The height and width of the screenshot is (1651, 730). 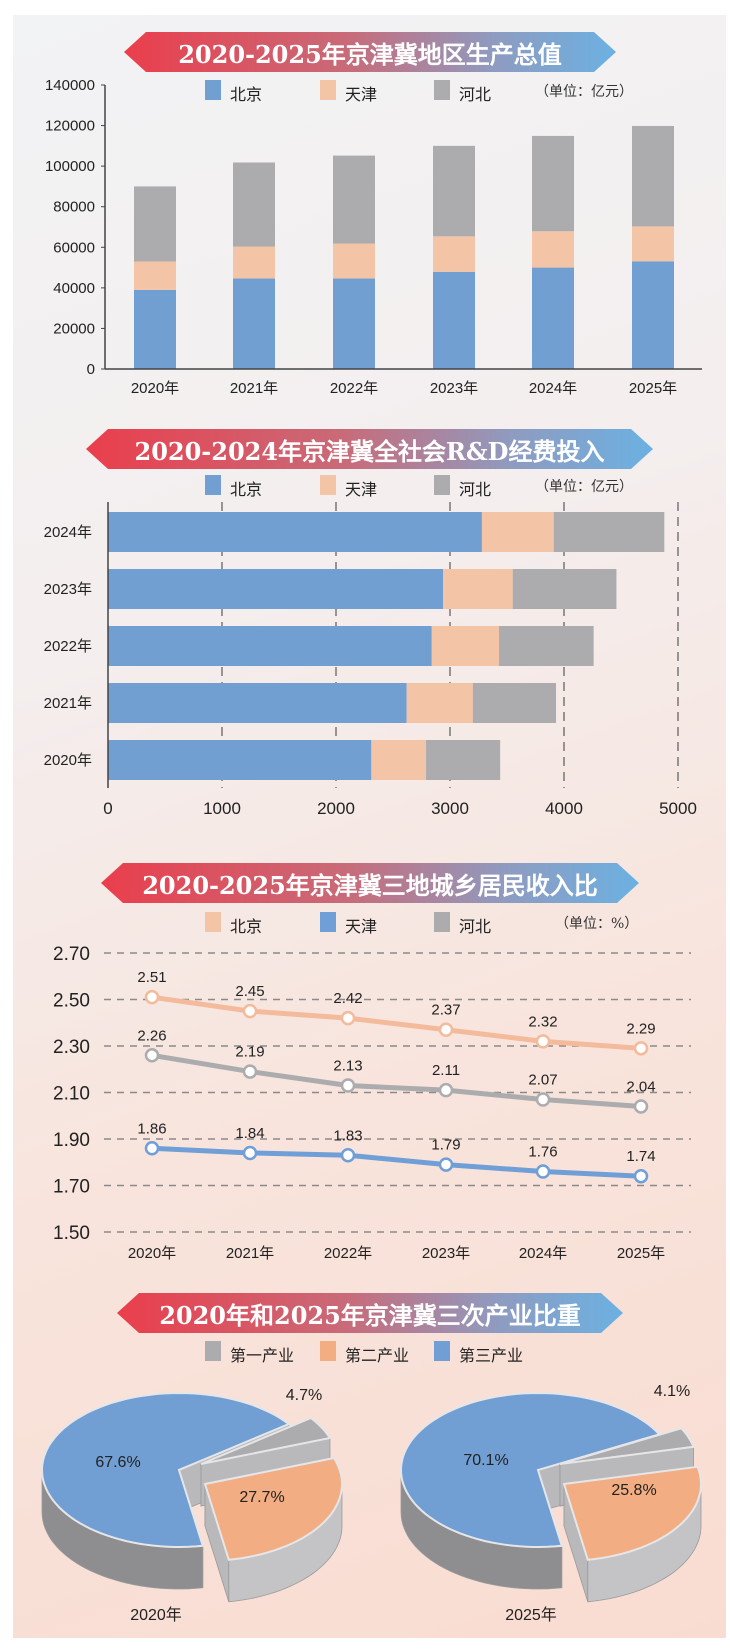 What do you see at coordinates (91, 369) in the screenshot?
I see `y-tick-label: 0` at bounding box center [91, 369].